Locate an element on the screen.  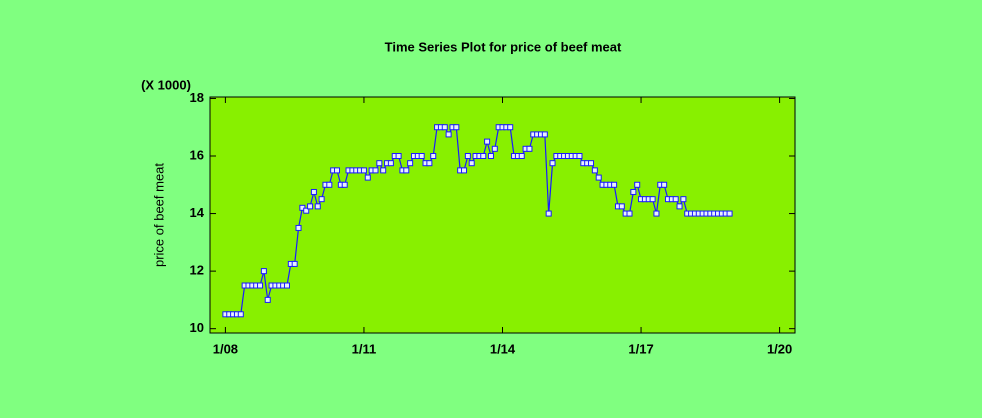
x-tick-label: 1/20 is located at coordinates (779, 348).